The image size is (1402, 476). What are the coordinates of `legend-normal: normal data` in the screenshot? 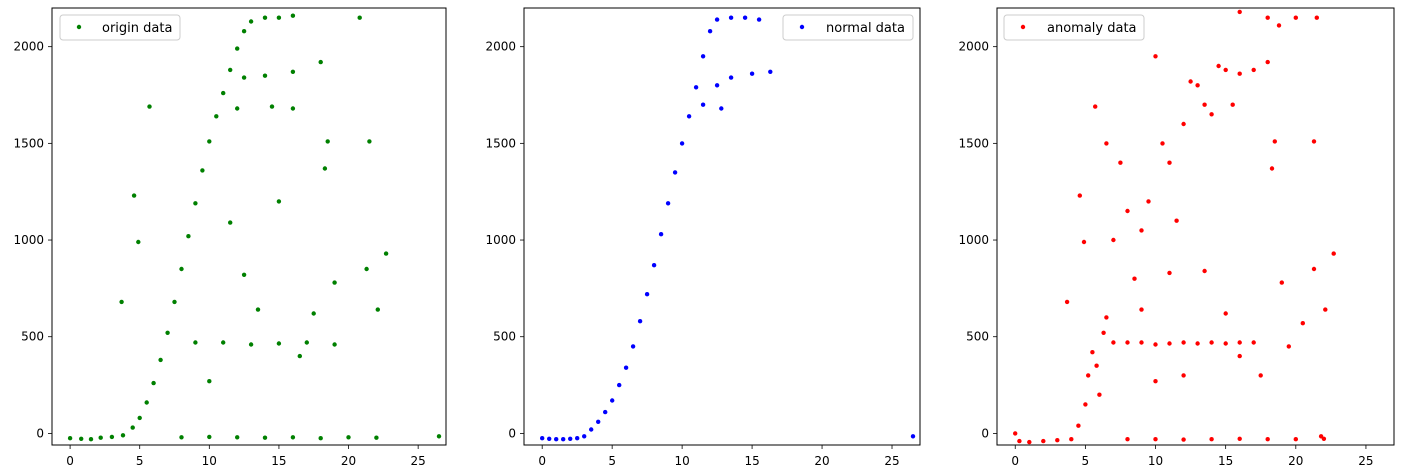 It's located at (848, 27).